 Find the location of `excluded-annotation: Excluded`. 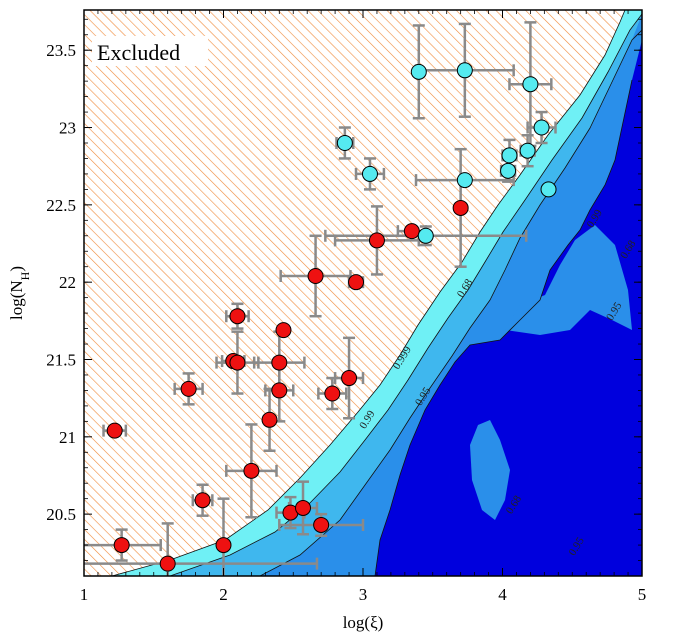

excluded-annotation: Excluded is located at coordinates (138, 52).